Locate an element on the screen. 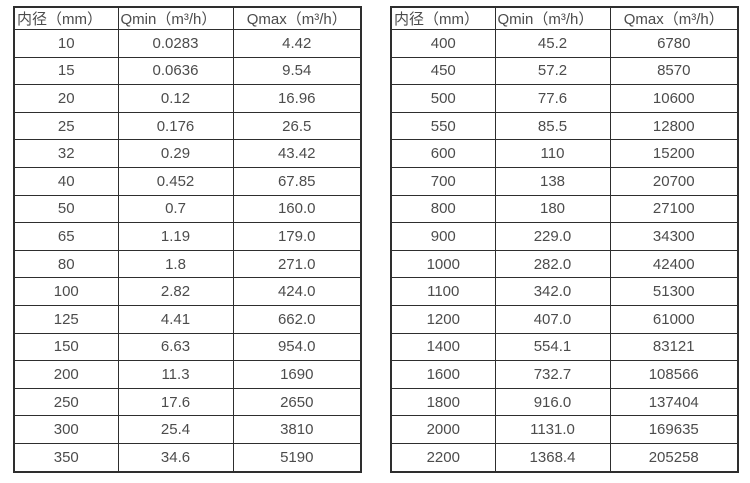  table-cell: 1100 is located at coordinates (443, 291).